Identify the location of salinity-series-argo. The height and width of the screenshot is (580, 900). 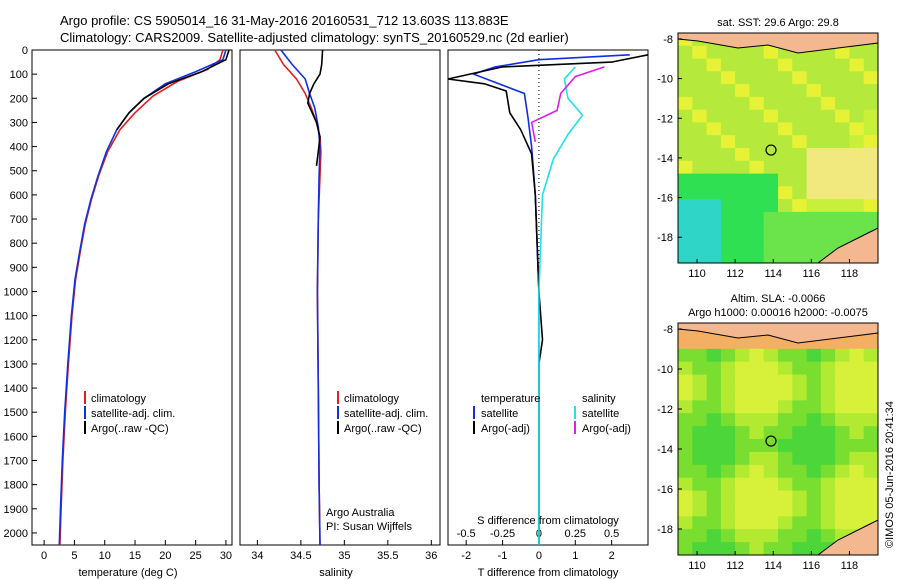
(315, 107).